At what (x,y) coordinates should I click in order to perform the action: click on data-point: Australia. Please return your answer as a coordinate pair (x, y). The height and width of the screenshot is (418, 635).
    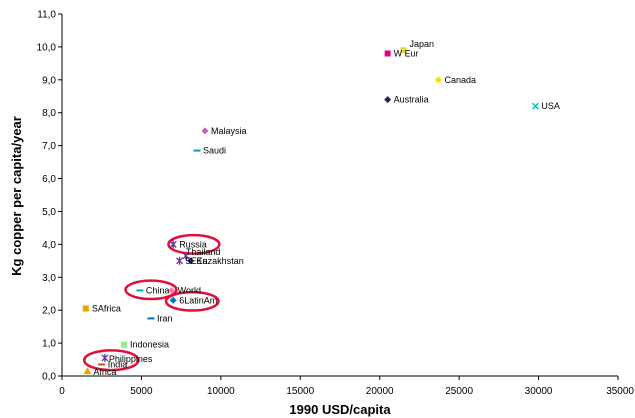
    Looking at the image, I should click on (406, 100).